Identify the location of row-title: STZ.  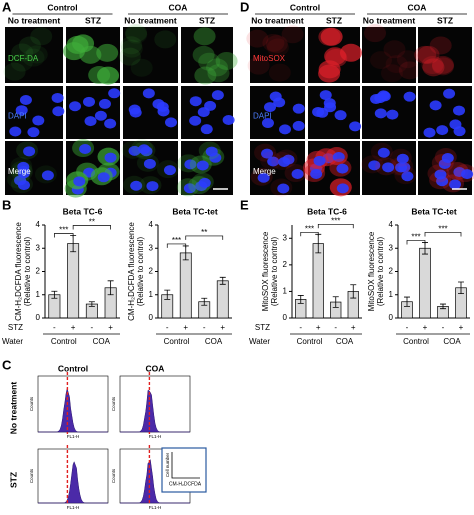
(262, 327).